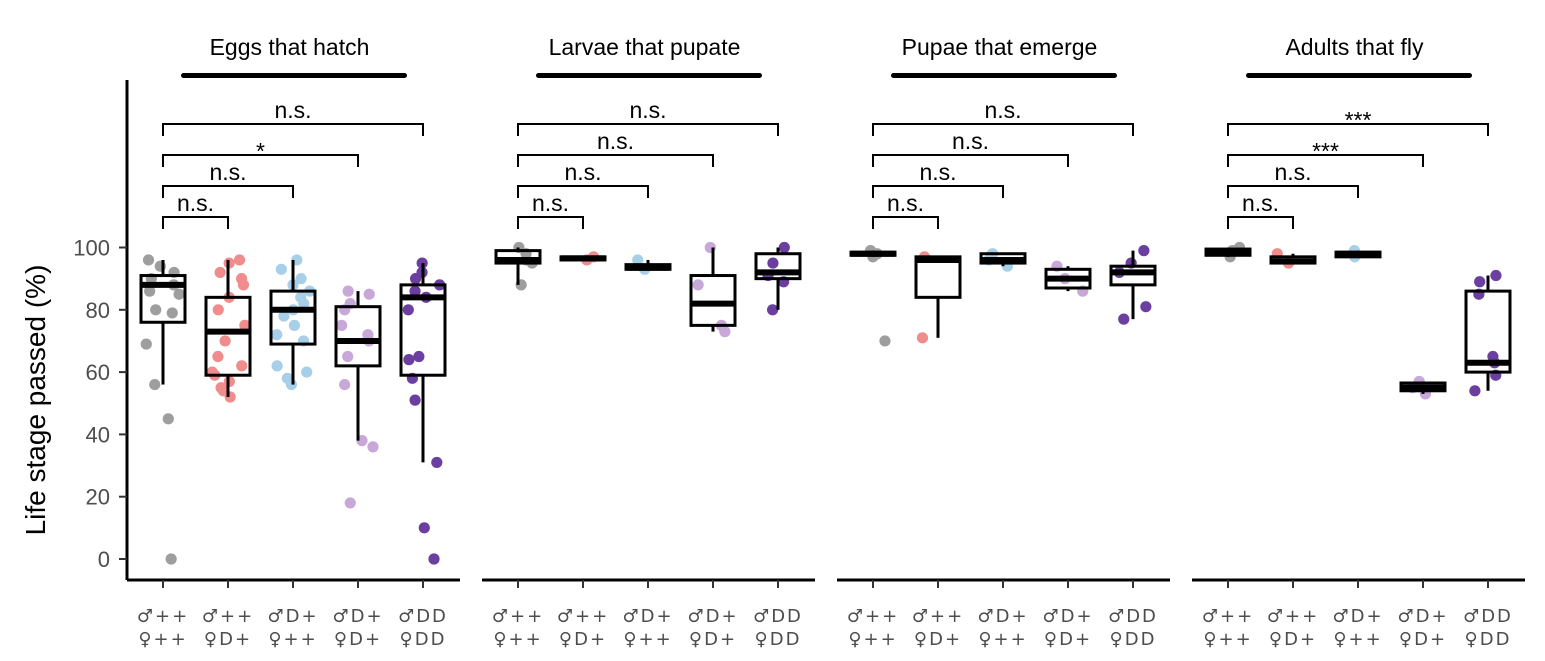 This screenshot has width=1545, height=661. Describe the element at coordinates (104, 559) in the screenshot. I see `y-tick-label: 0` at that location.